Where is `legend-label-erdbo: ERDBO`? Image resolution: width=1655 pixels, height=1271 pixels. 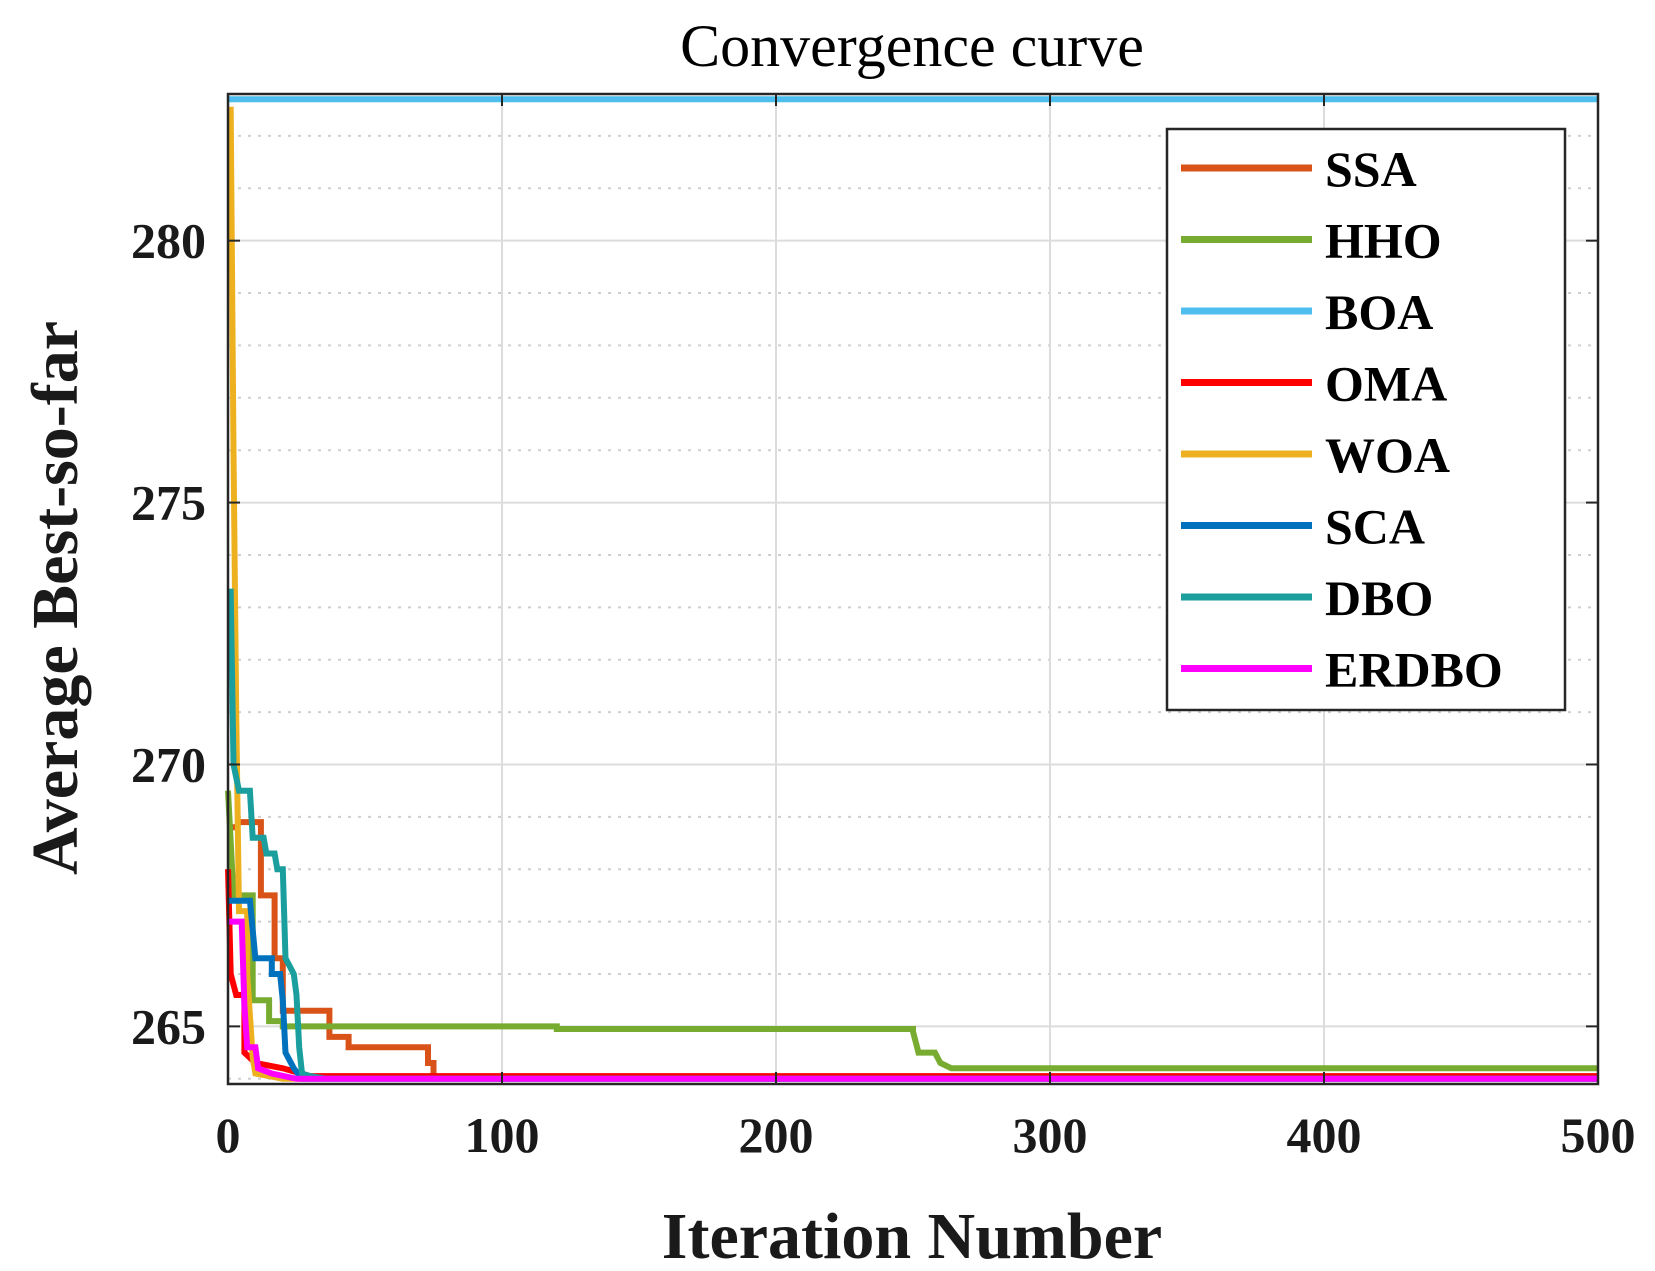 legend-label-erdbo: ERDBO is located at coordinates (1414, 670).